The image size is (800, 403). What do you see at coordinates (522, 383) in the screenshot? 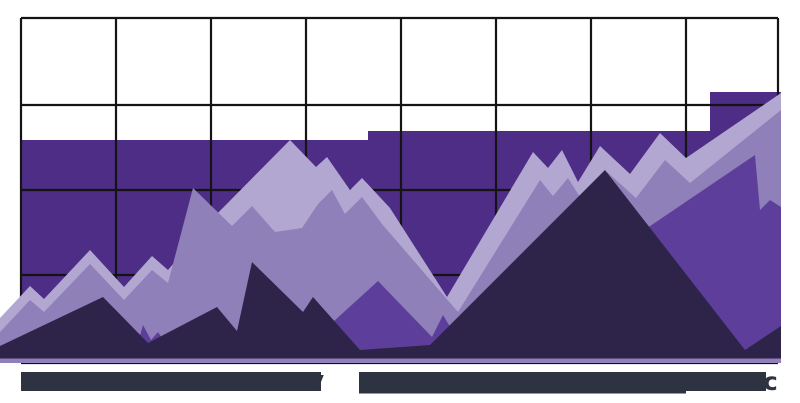
I see `caption-bar-right-a` at bounding box center [522, 383].